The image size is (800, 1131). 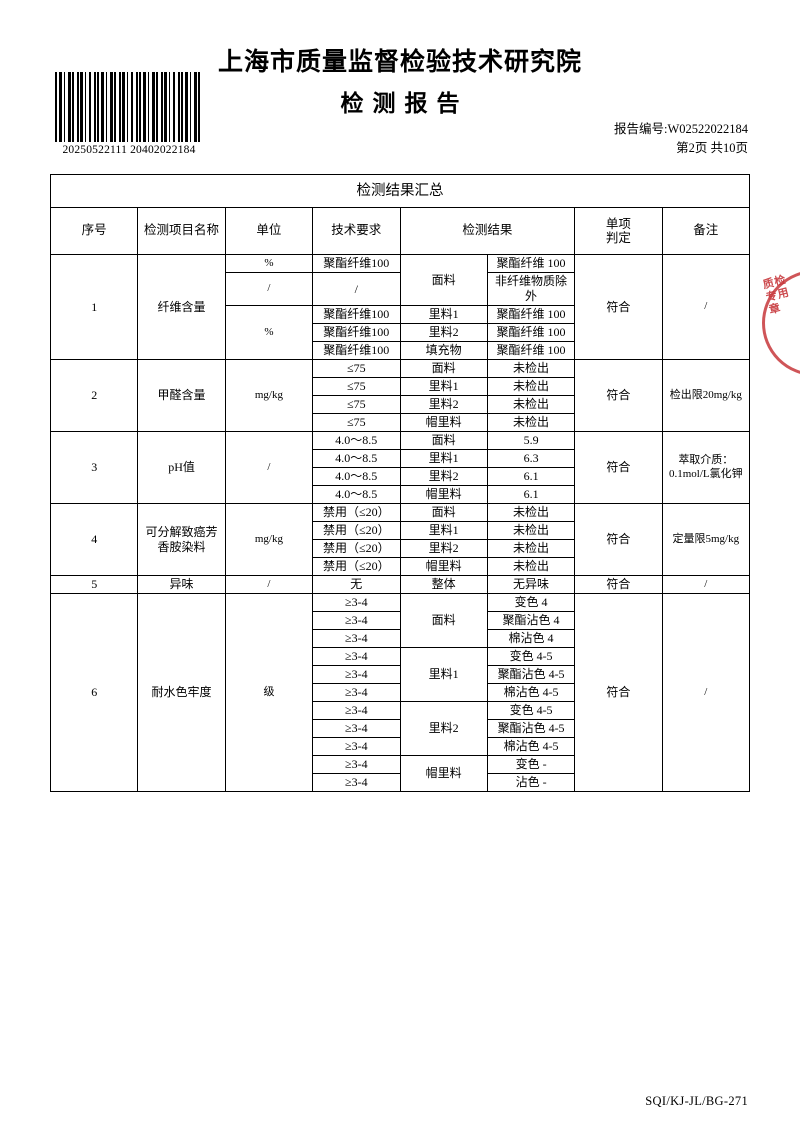 I want to click on table-row: 禁用（≤20） 帽里料 未检出, so click(x=400, y=566).